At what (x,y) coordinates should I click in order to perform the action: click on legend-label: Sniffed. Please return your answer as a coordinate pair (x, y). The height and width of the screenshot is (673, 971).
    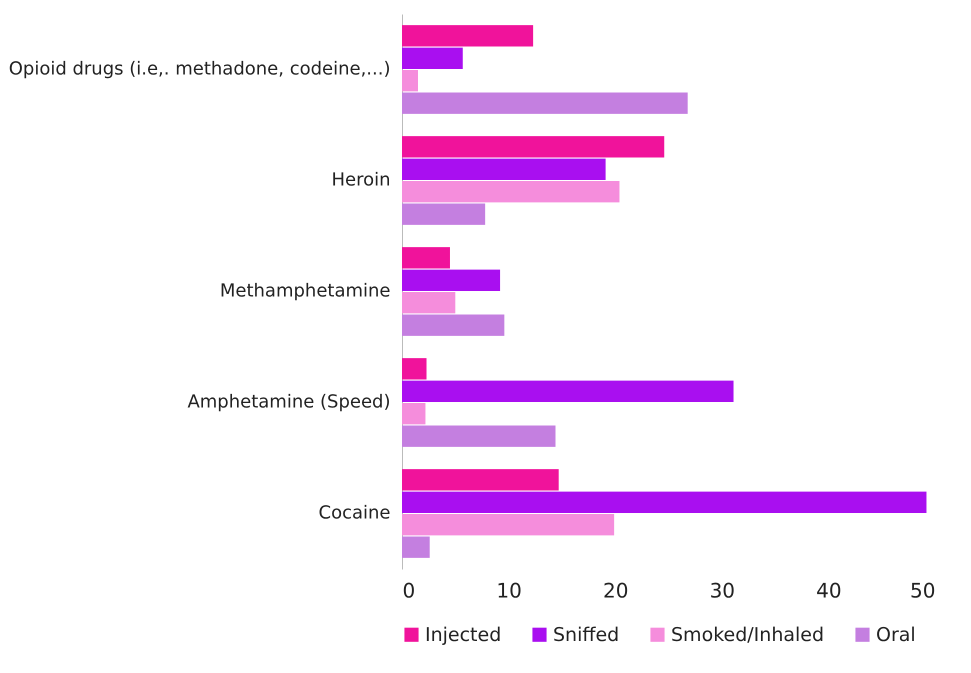
    Looking at the image, I should click on (586, 635).